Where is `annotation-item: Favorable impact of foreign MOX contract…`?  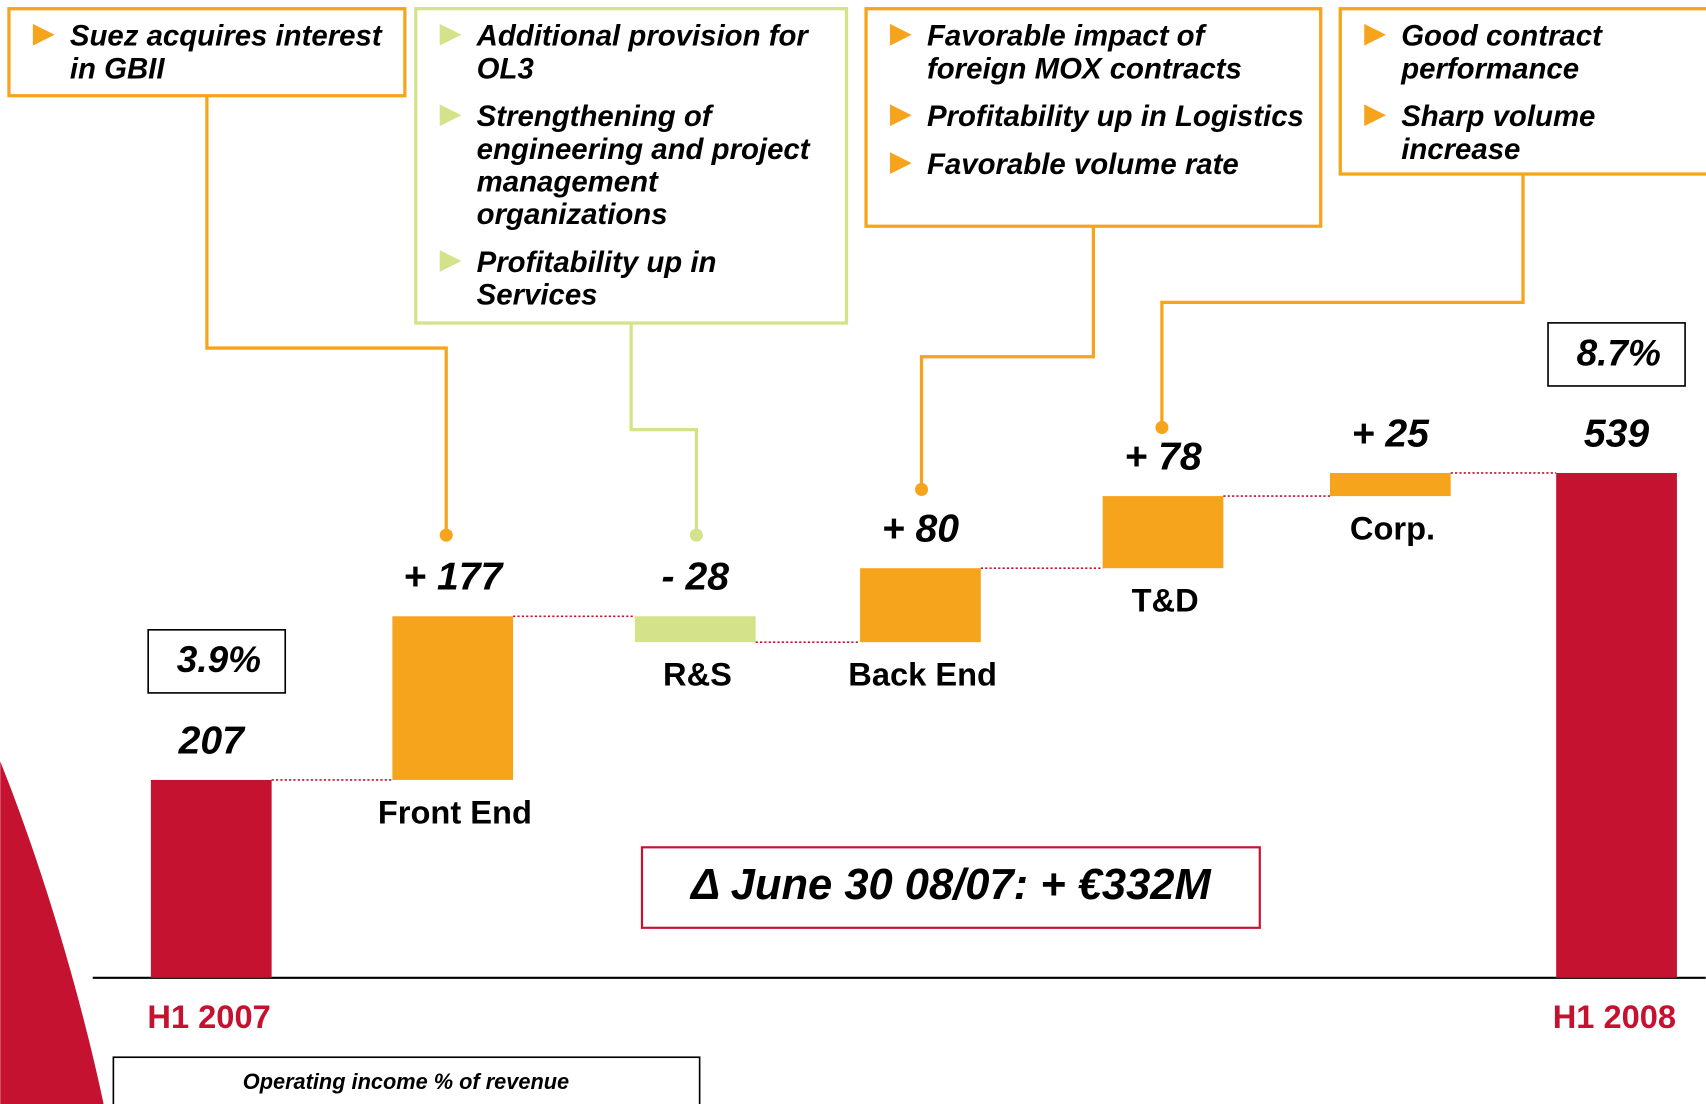 annotation-item: Favorable impact of foreign MOX contract… is located at coordinates (1089, 52).